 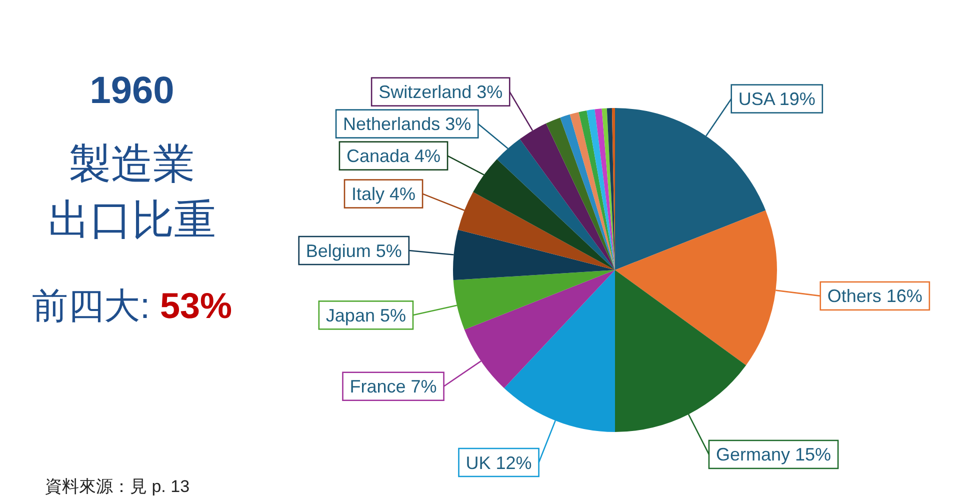 I want to click on annotation: 前四大: 53%, so click(x=132, y=305).